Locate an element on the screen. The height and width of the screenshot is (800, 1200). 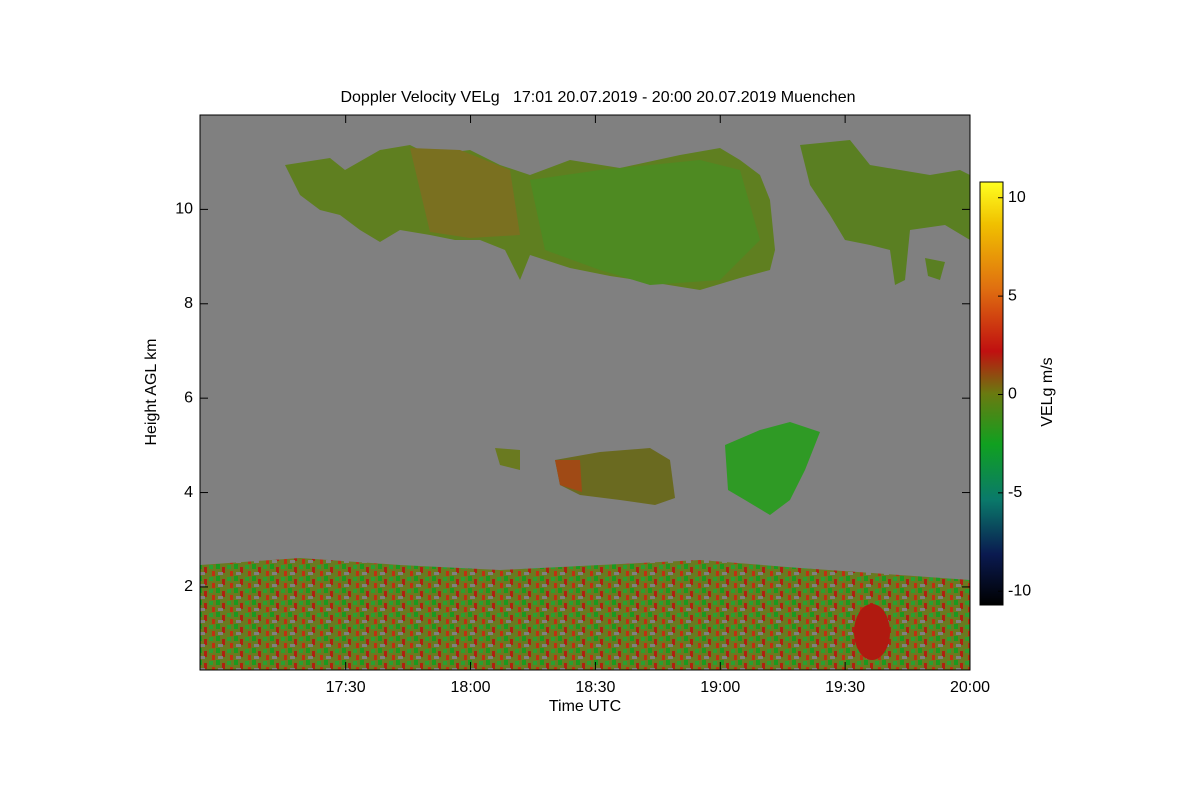
colorbar-label: VELg m/s is located at coordinates (1047, 391).